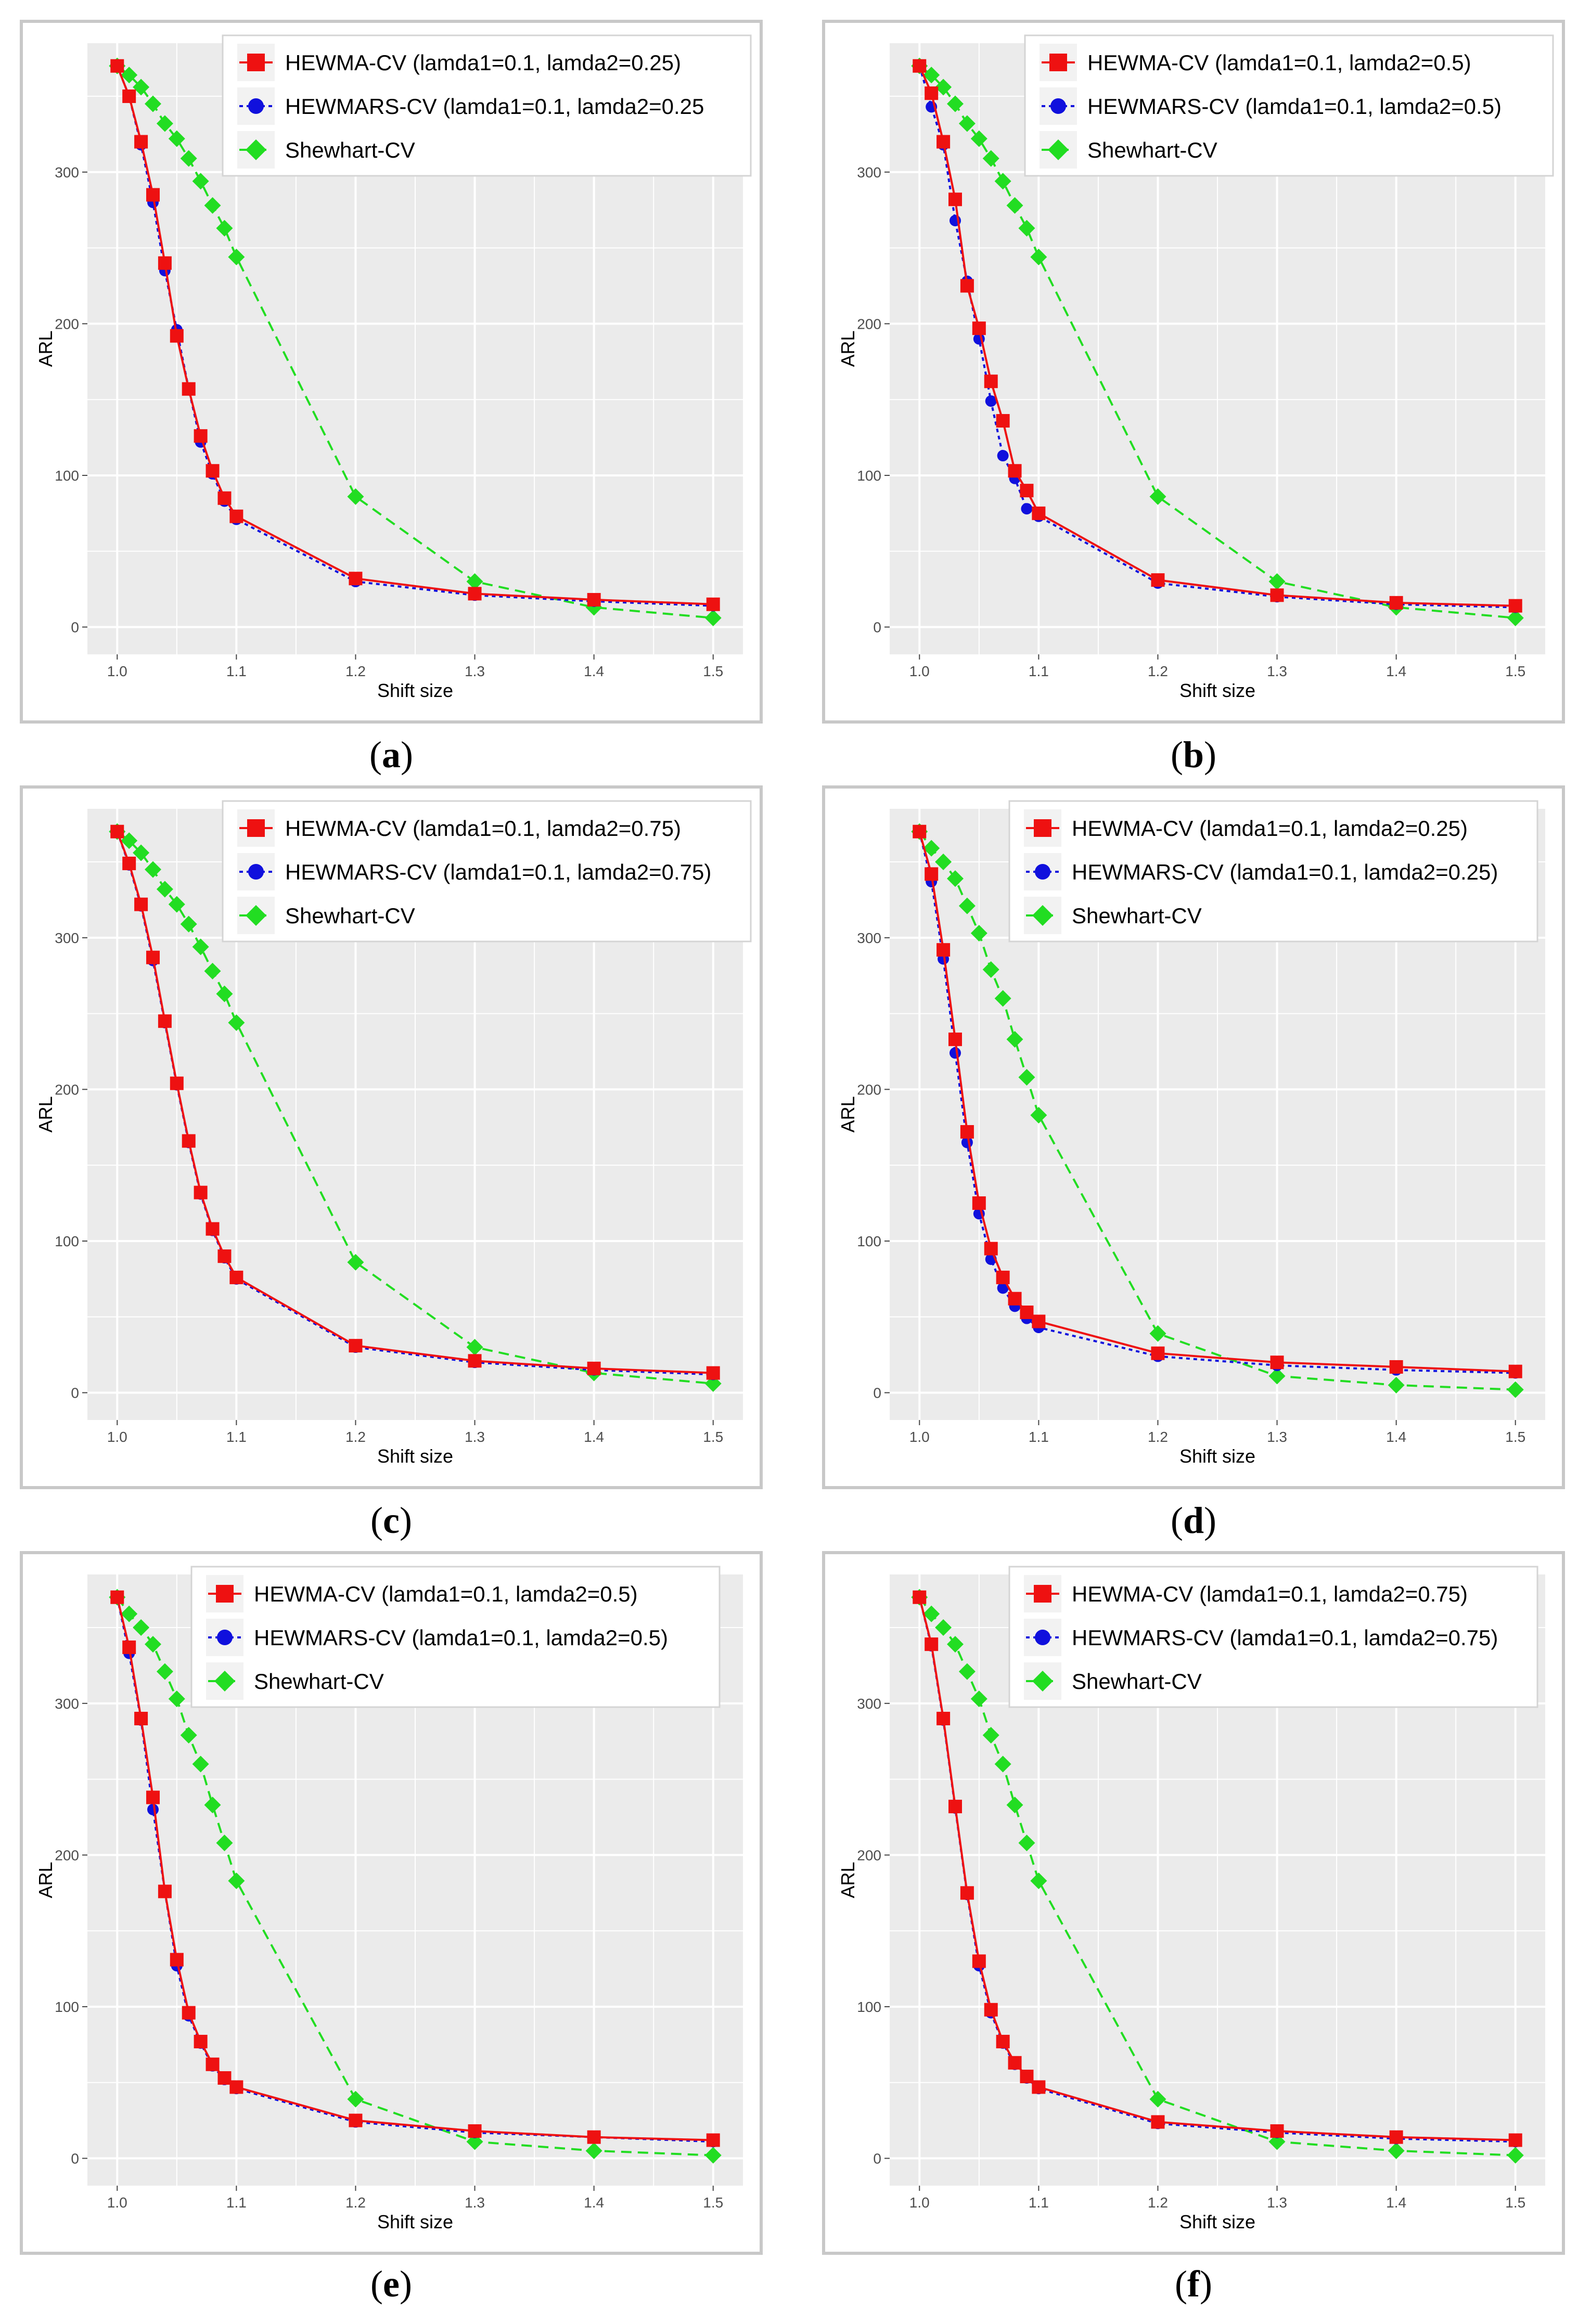 This screenshot has height=2324, width=1578. Describe the element at coordinates (446, 1594) in the screenshot. I see `legend-label-hewma: HEWMA-CV (lamda1=0.1, lamda2=0.5)` at that location.